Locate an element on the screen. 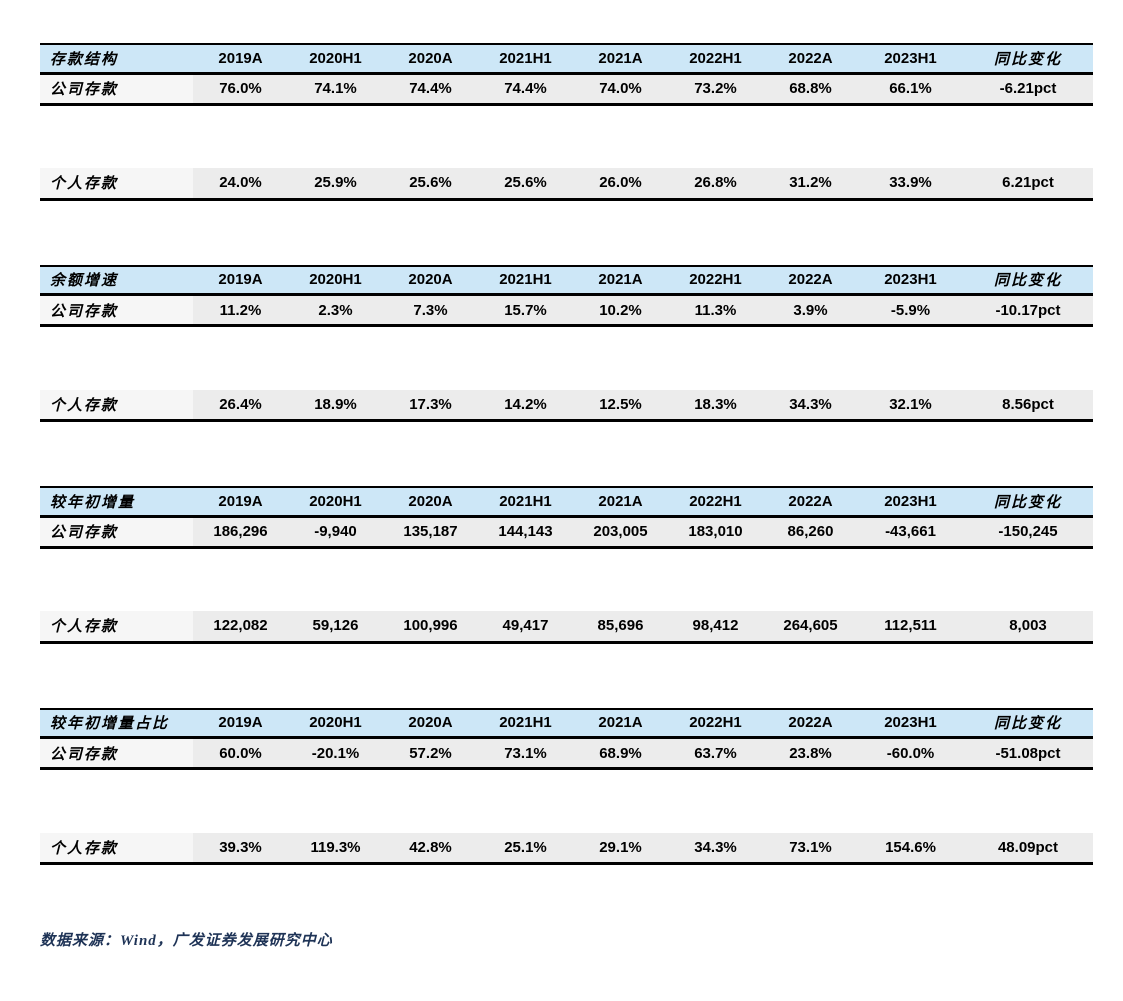  column-header: 2023H1 is located at coordinates (910, 723).